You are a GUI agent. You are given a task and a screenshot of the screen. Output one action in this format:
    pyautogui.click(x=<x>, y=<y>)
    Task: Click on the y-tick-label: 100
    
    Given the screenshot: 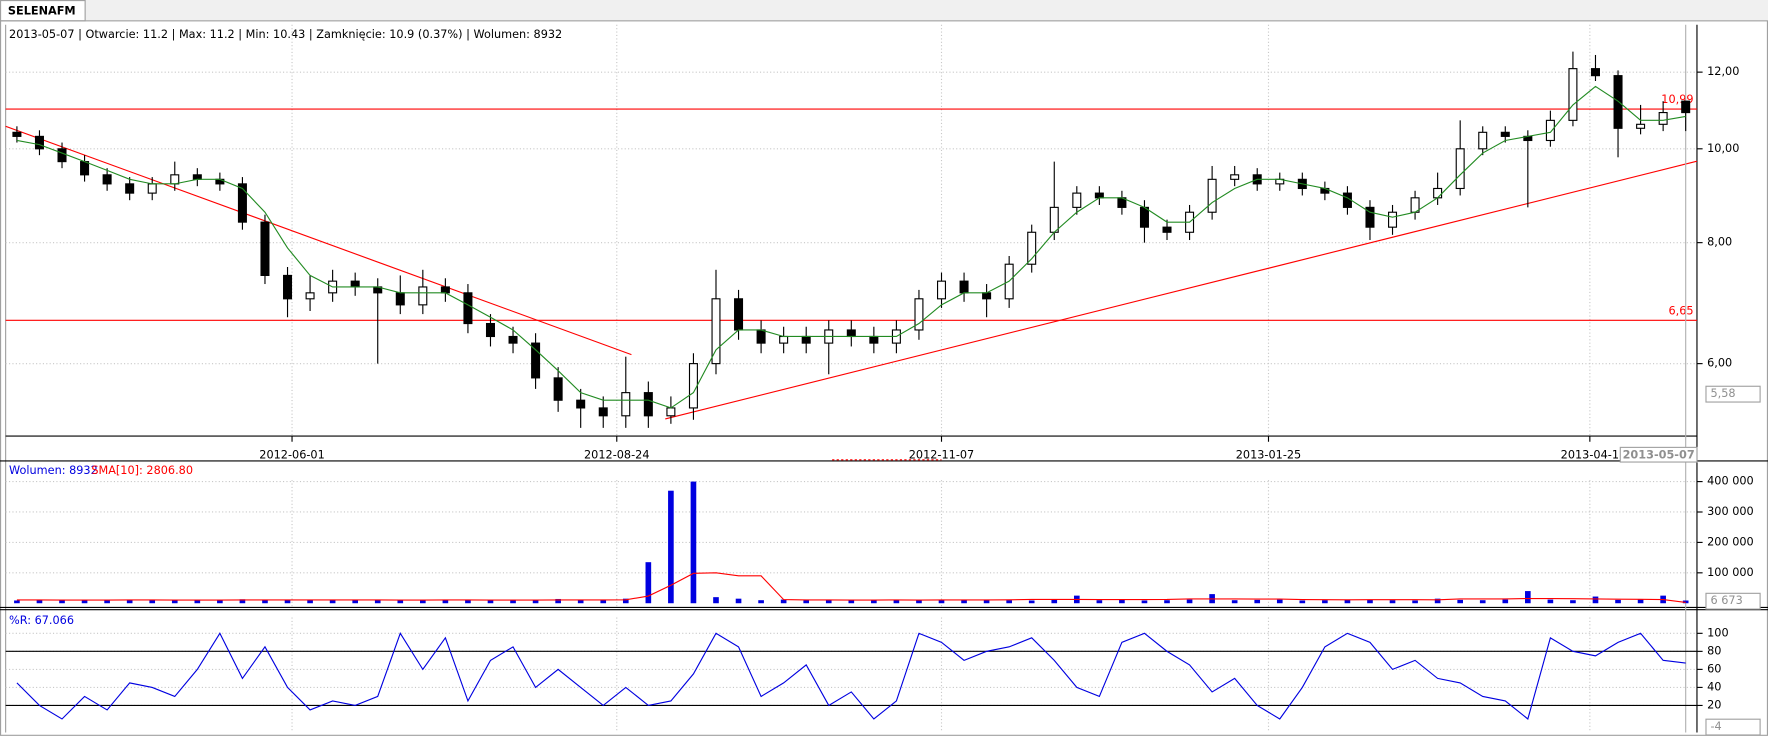 What is the action you would take?
    pyautogui.click(x=1718, y=632)
    